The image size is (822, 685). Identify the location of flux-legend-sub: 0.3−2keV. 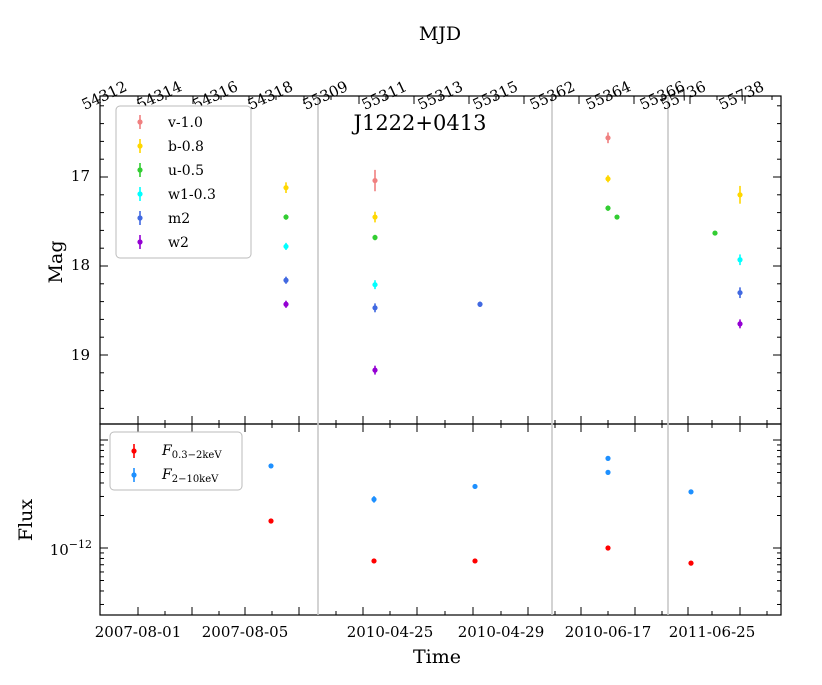
(197, 455).